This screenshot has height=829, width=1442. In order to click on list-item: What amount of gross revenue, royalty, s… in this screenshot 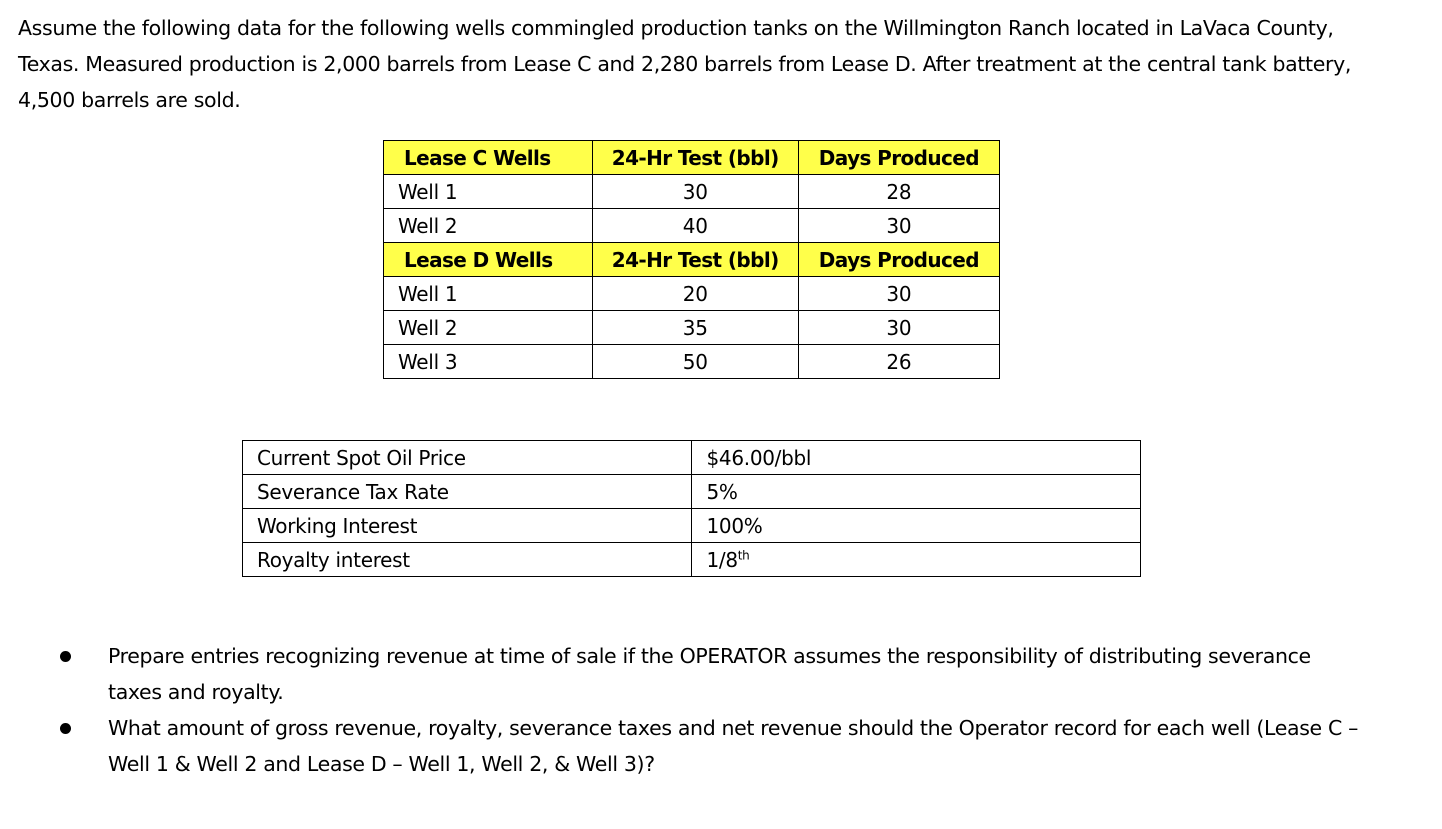, I will do `click(710, 746)`.